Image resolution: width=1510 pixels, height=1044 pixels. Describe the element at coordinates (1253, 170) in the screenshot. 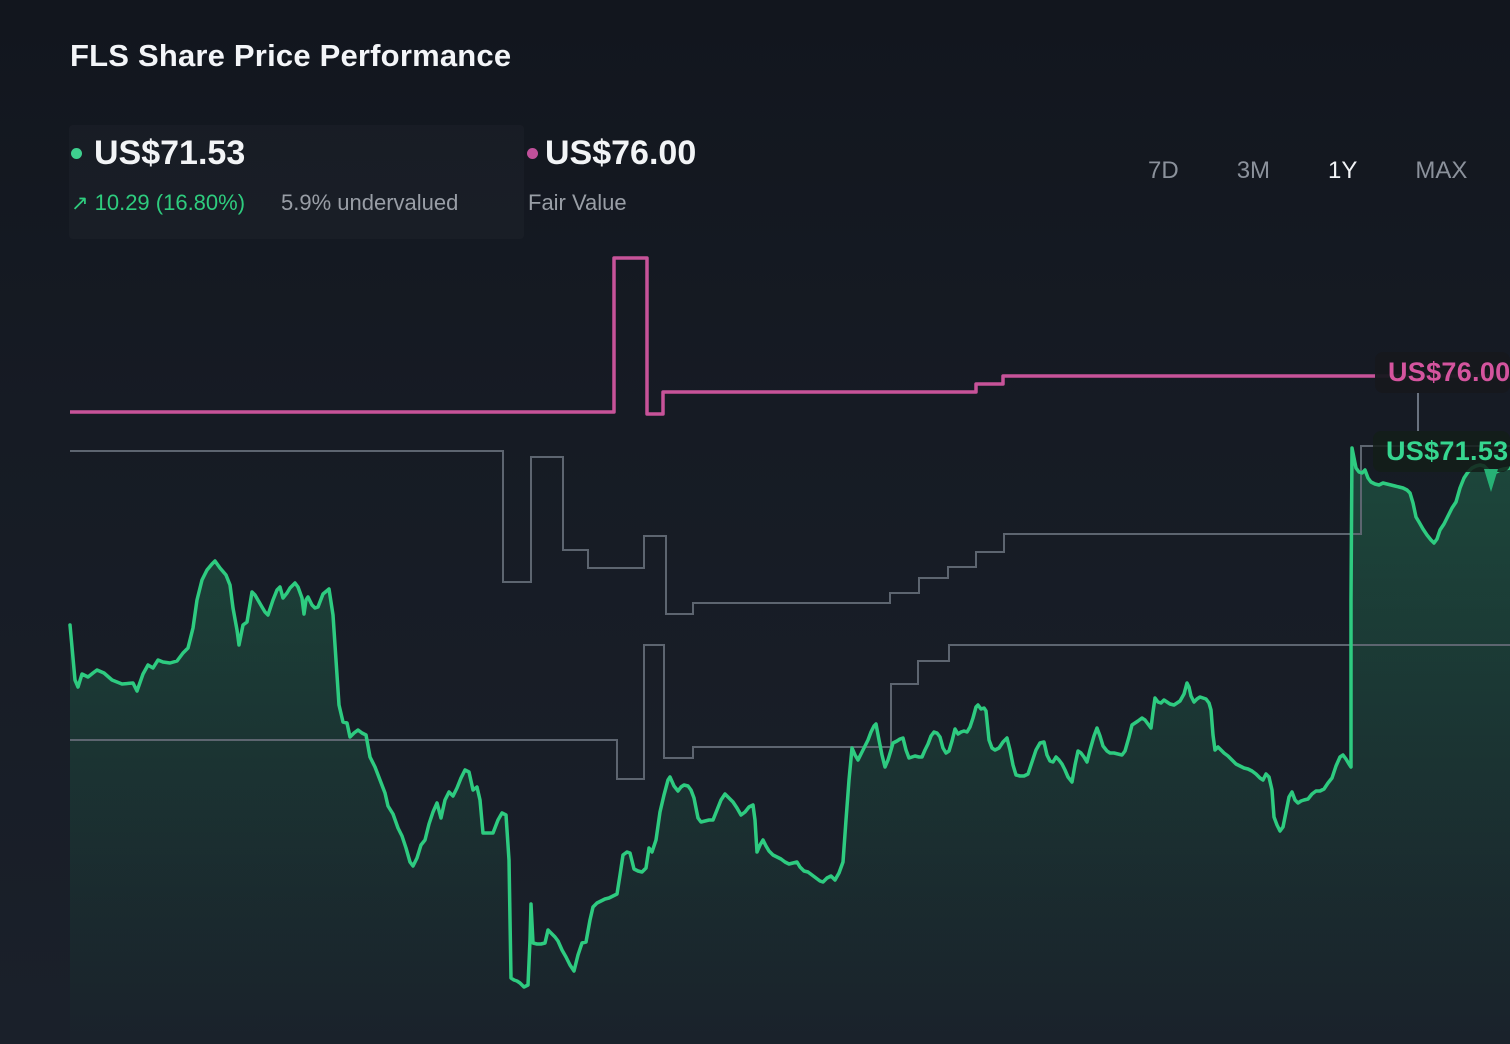

I see `range-button-3m: 3M` at that location.